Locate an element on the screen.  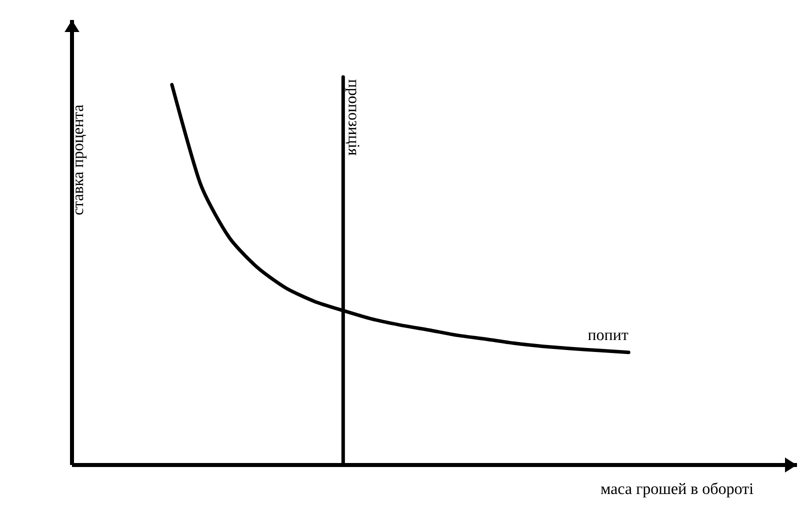
x-axis-title: маса грошей в обороті is located at coordinates (677, 490).